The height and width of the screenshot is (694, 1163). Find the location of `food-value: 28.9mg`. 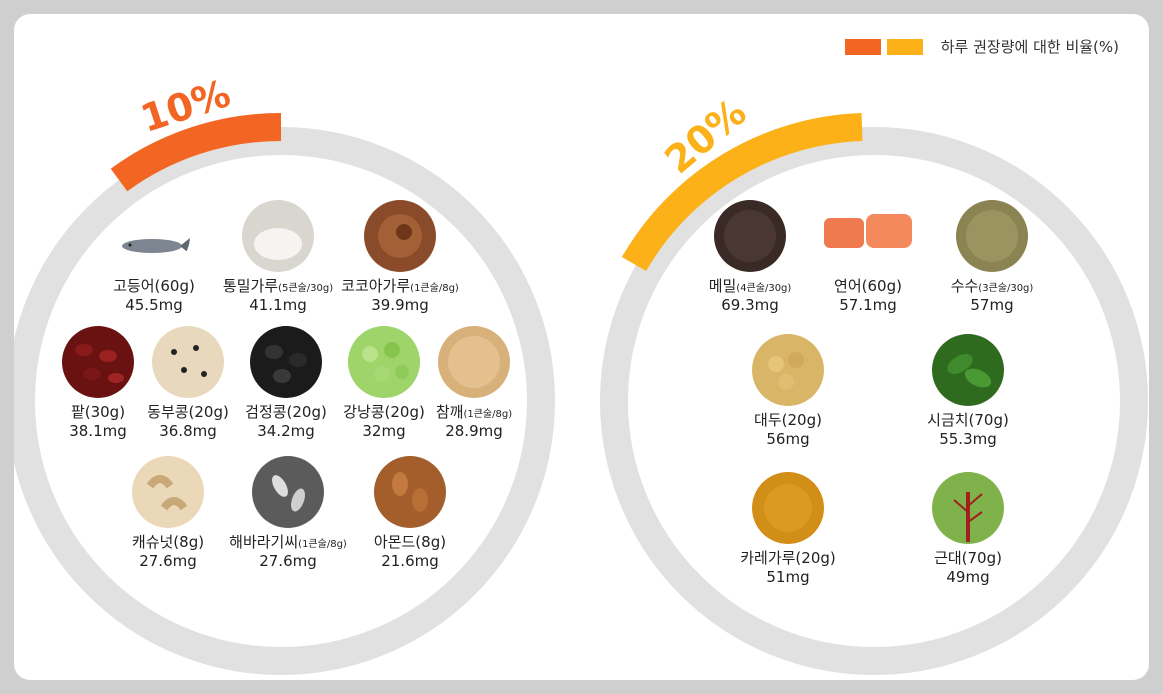

food-value: 28.9mg is located at coordinates (474, 431).